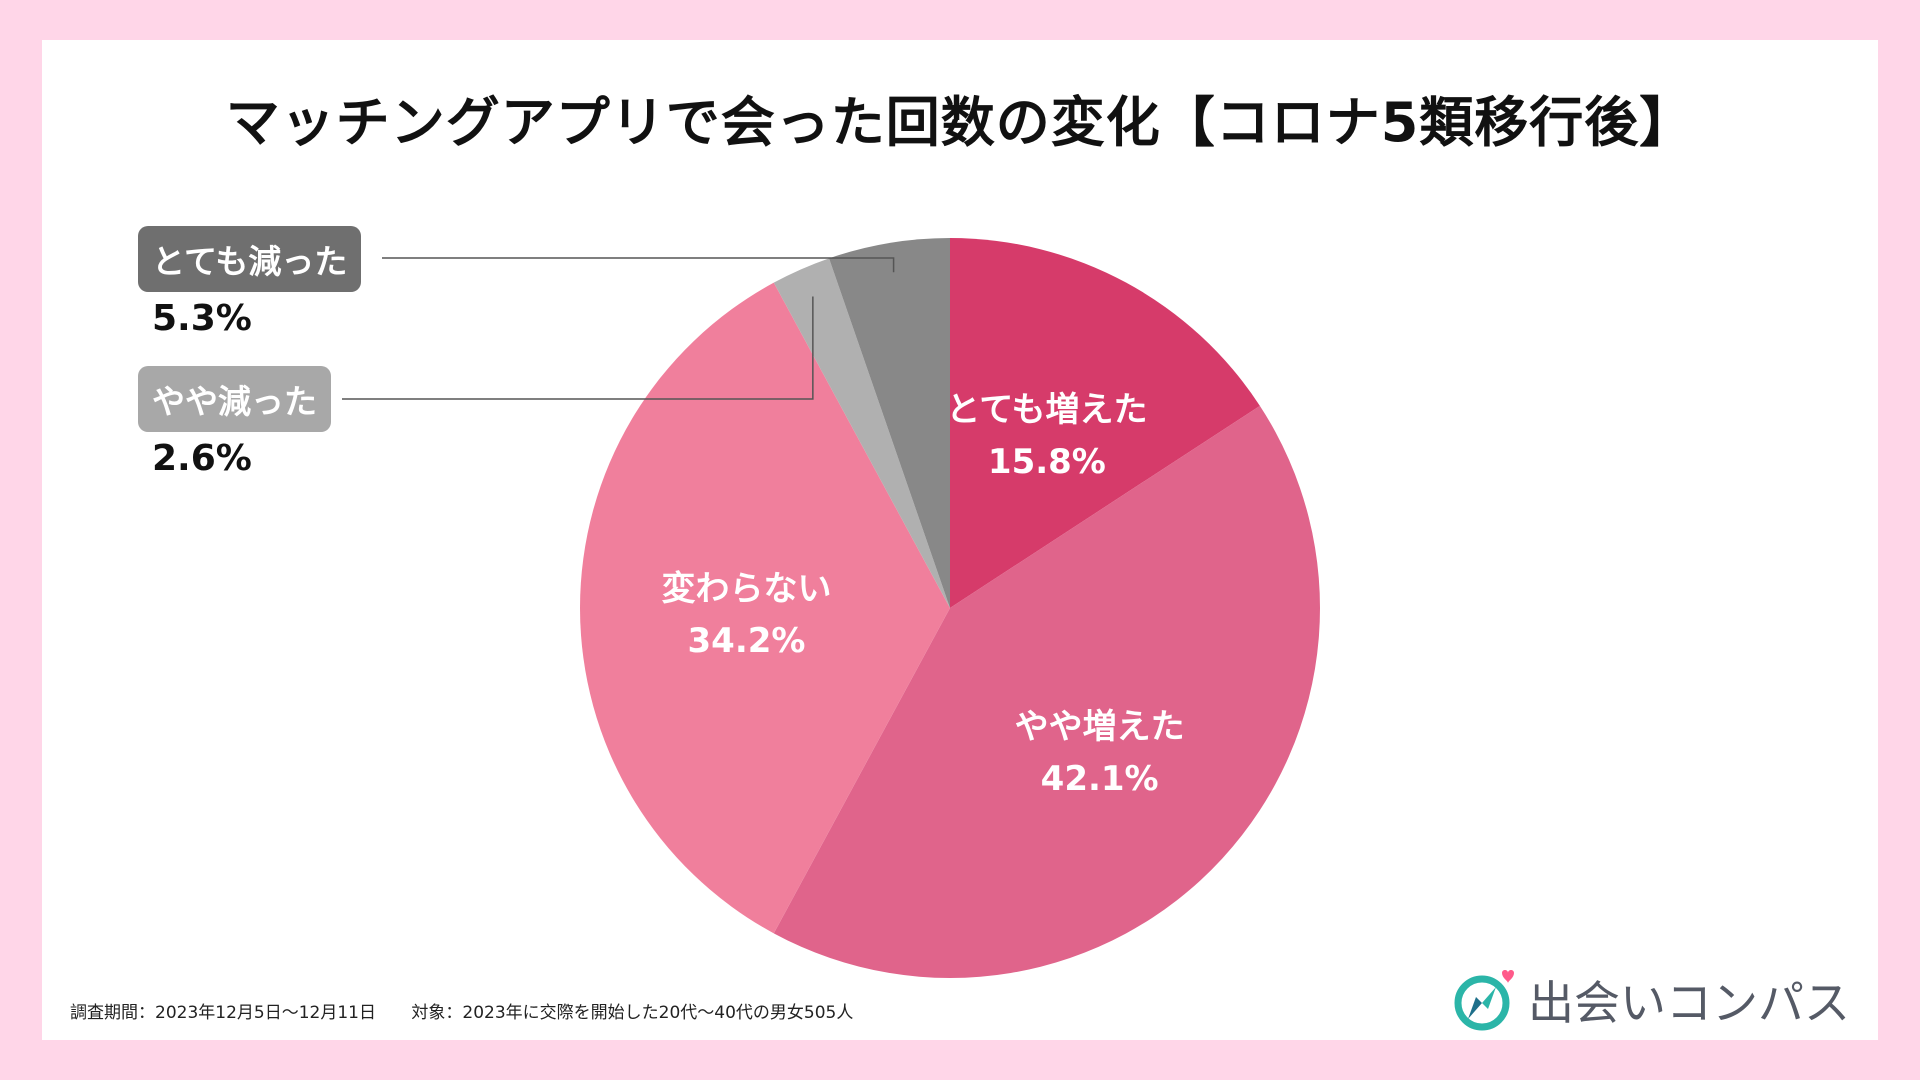 The width and height of the screenshot is (1920, 1080). Describe the element at coordinates (889, 423) in the screenshot. I see `pie-slice-very-decreased` at that location.